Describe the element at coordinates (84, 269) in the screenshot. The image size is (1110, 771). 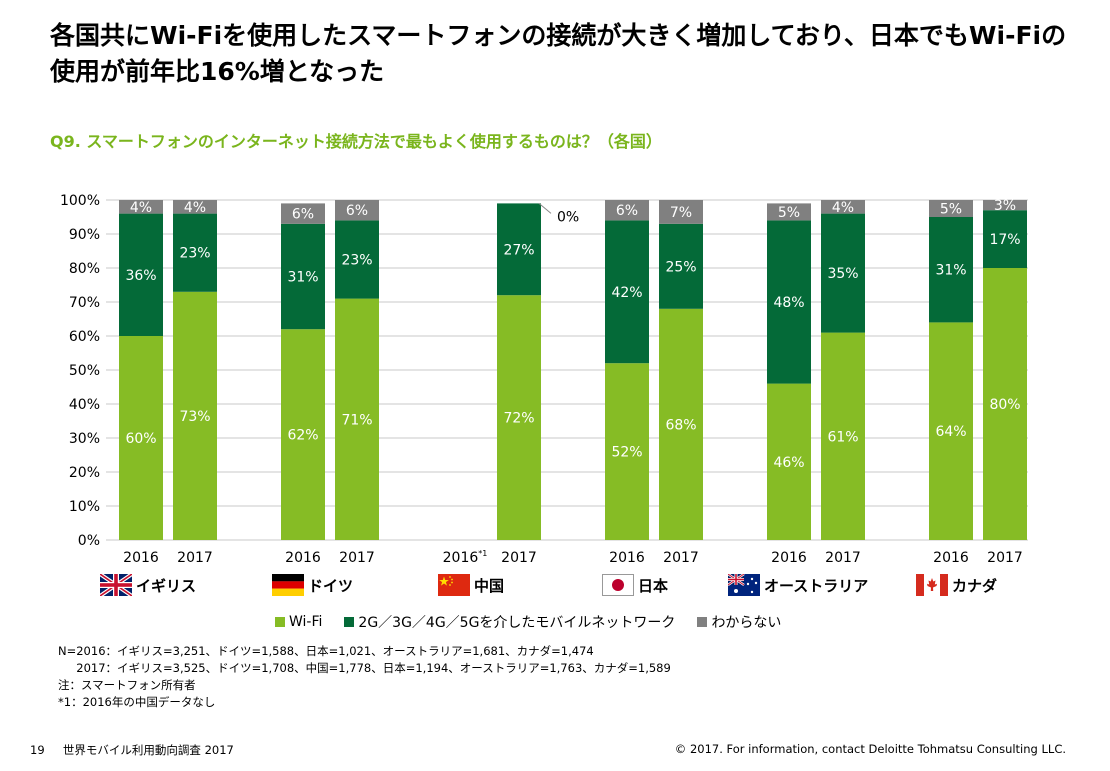
I see `y-tick-label: 80%` at that location.